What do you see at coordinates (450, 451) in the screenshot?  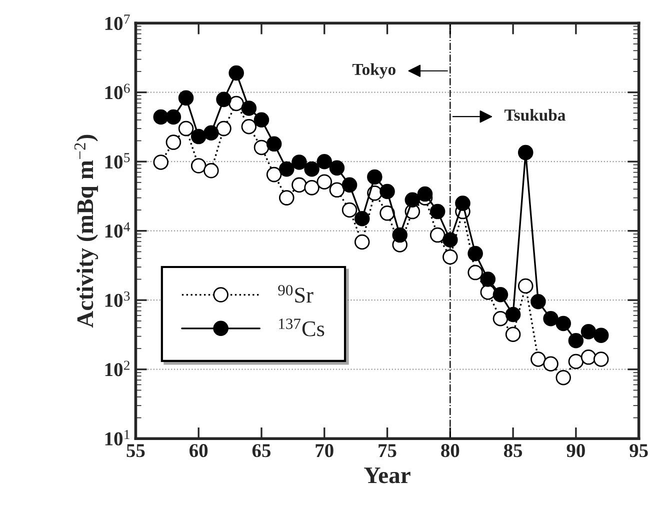 I see `x-tick-label: 80` at bounding box center [450, 451].